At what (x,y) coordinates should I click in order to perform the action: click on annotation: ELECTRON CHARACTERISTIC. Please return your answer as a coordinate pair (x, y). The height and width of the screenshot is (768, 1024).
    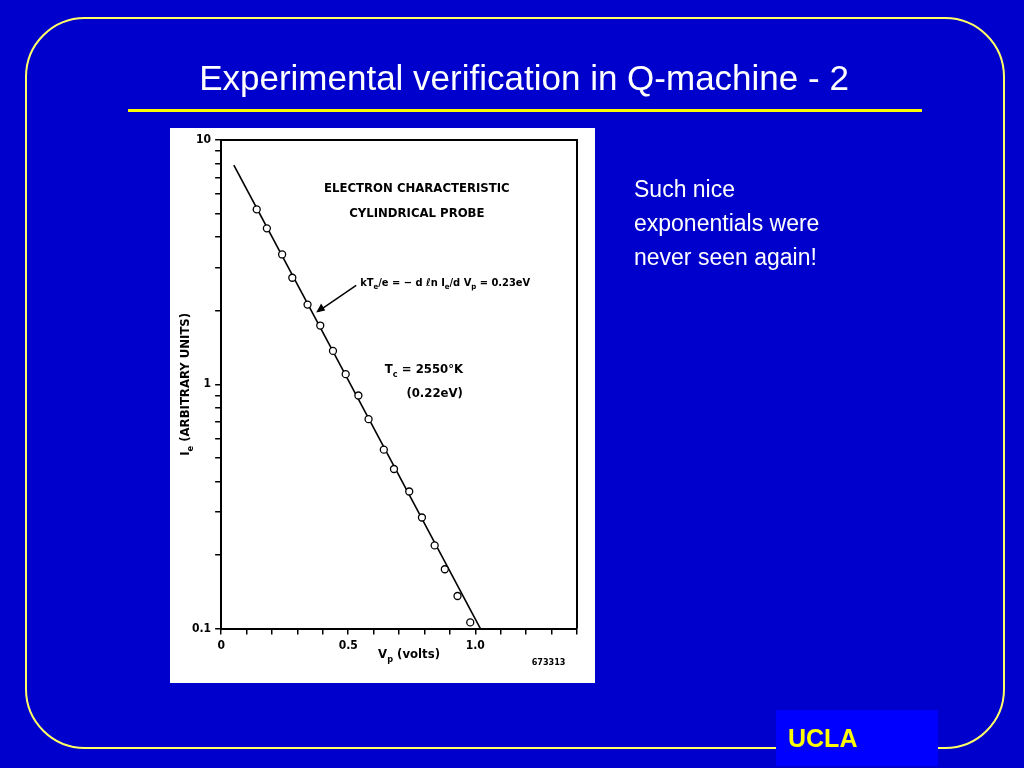
    Looking at the image, I should click on (417, 188).